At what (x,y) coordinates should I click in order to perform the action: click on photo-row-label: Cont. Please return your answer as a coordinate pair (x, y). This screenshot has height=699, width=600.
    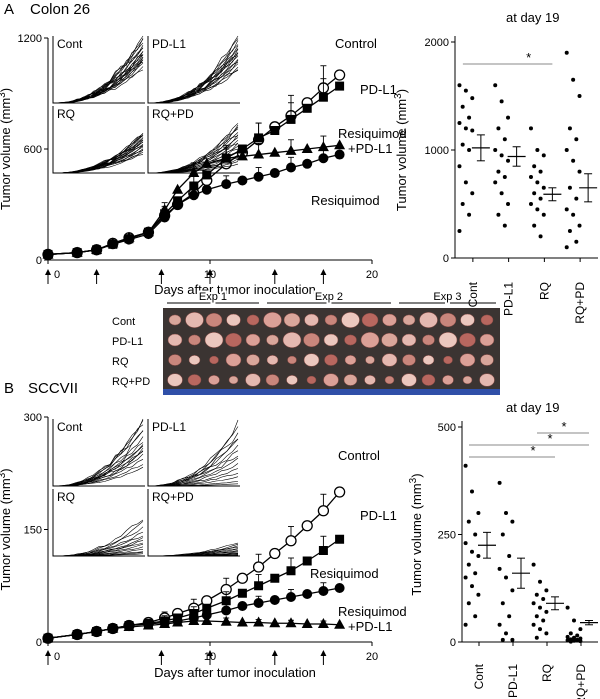
    Looking at the image, I should click on (123, 322).